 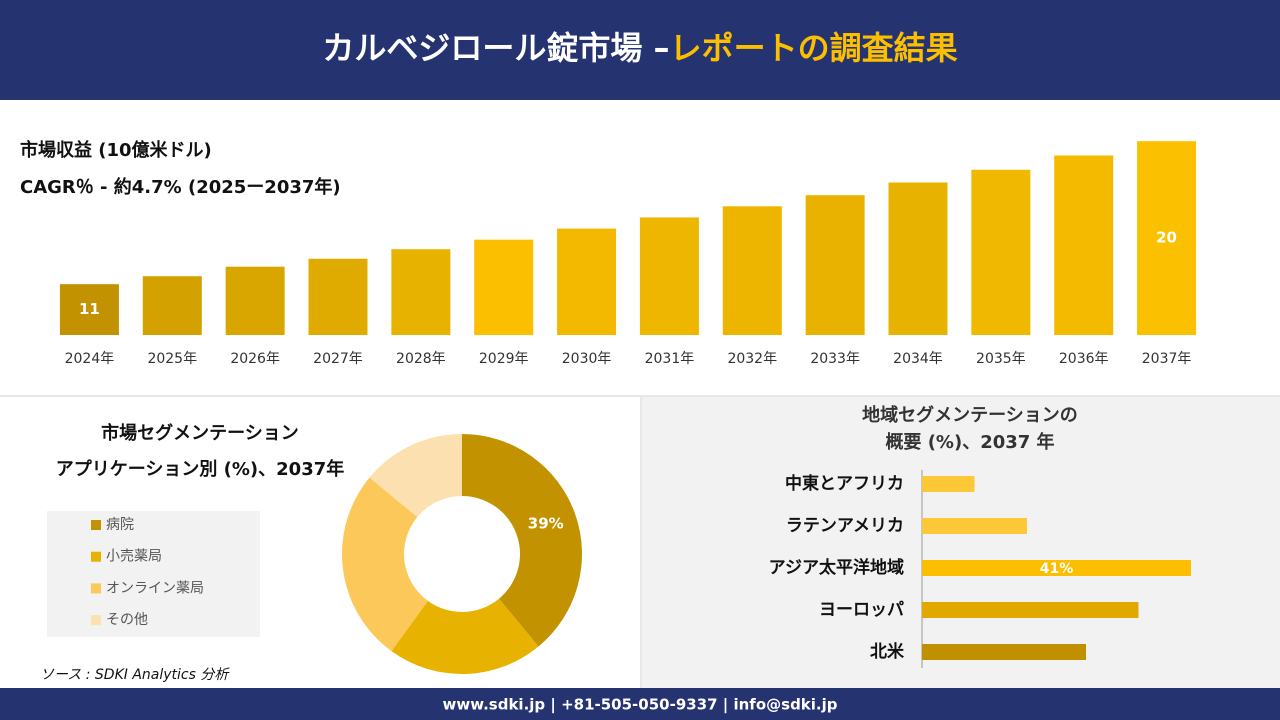 I want to click on chart-subtitle: アプリケーション別 (%)、2037年, so click(x=200, y=469).